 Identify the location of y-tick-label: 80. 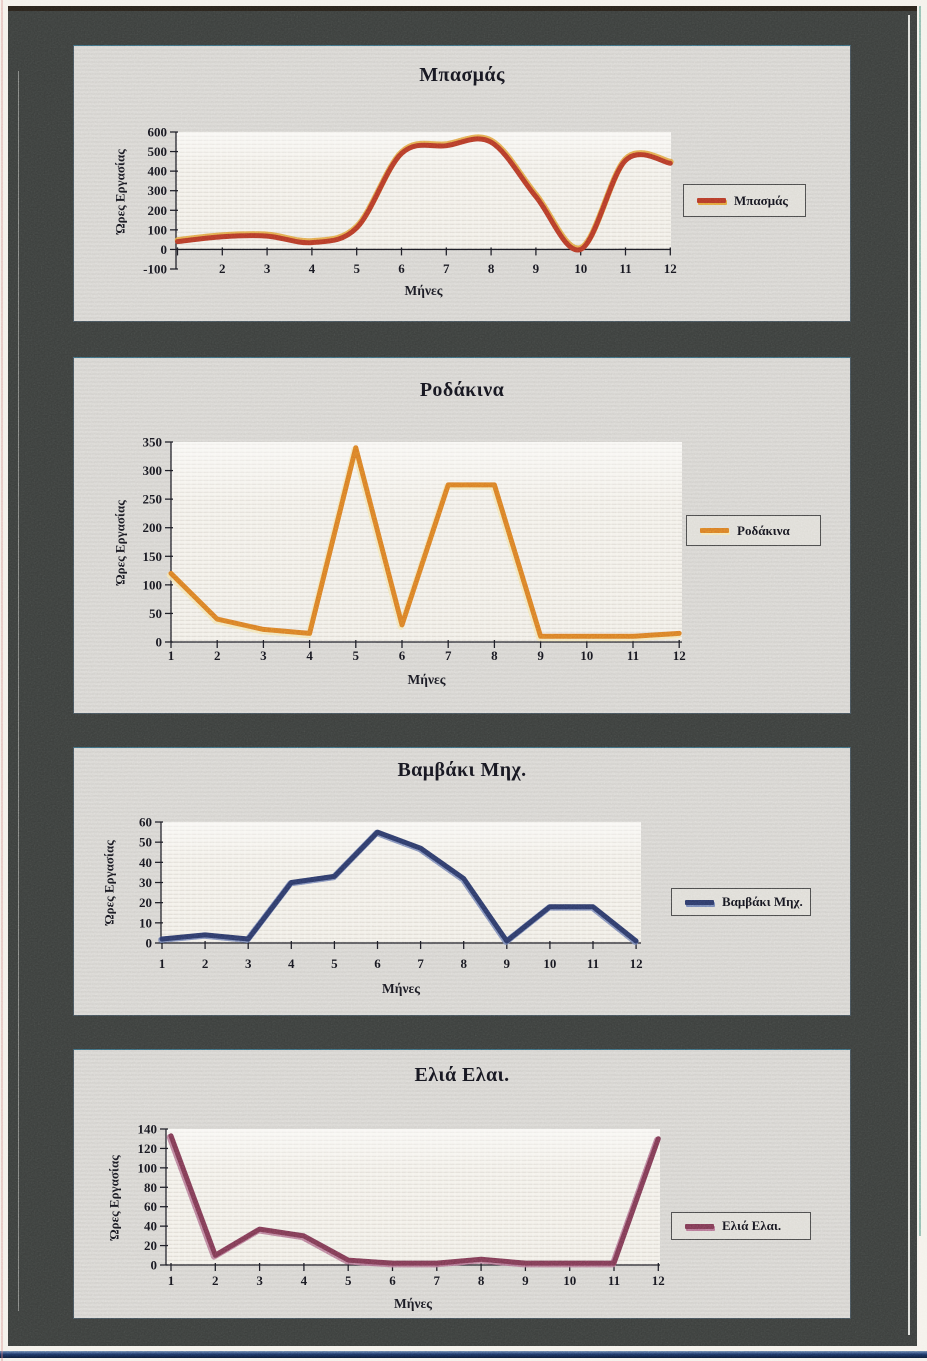
(150, 1187).